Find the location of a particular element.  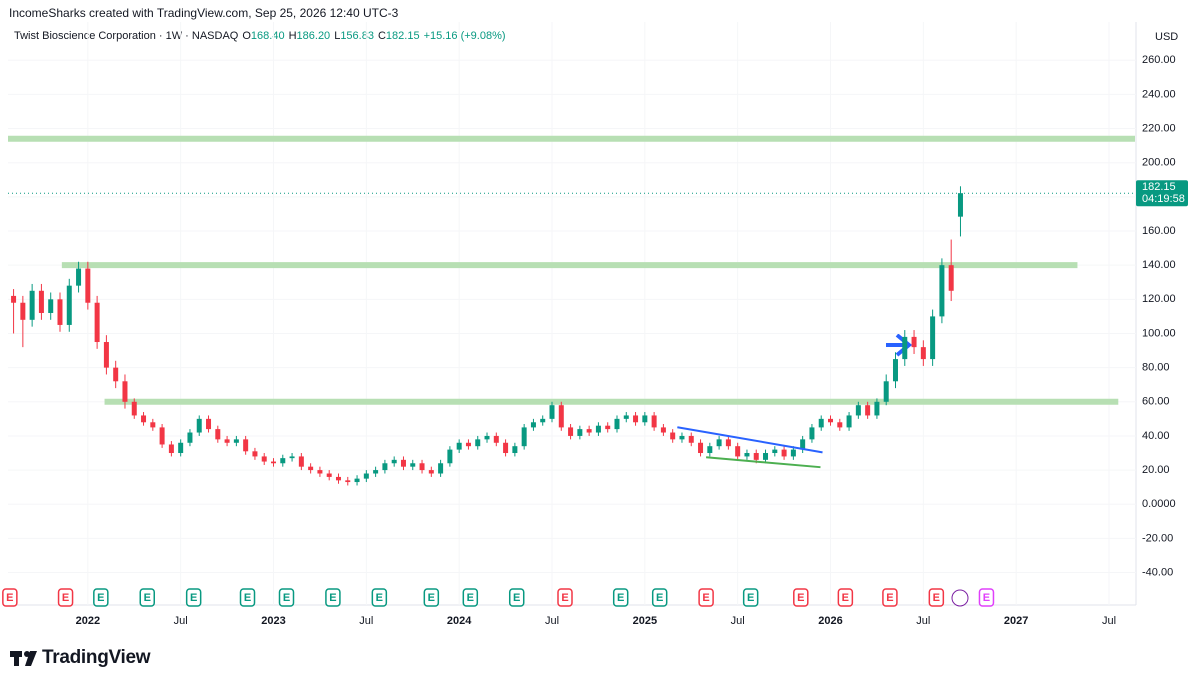

y-tick-label: 0.0000 is located at coordinates (1159, 504).